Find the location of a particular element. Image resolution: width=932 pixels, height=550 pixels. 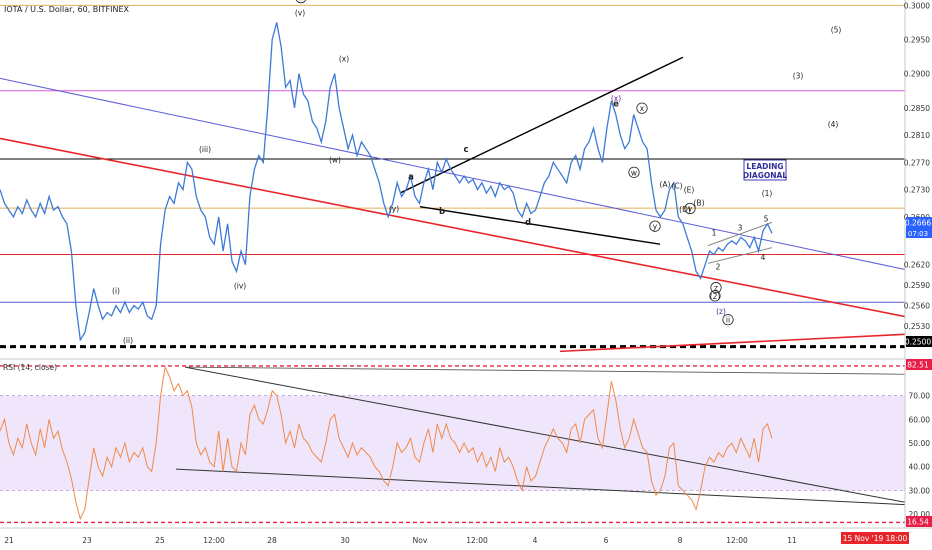

wave-label: c is located at coordinates (465, 150).